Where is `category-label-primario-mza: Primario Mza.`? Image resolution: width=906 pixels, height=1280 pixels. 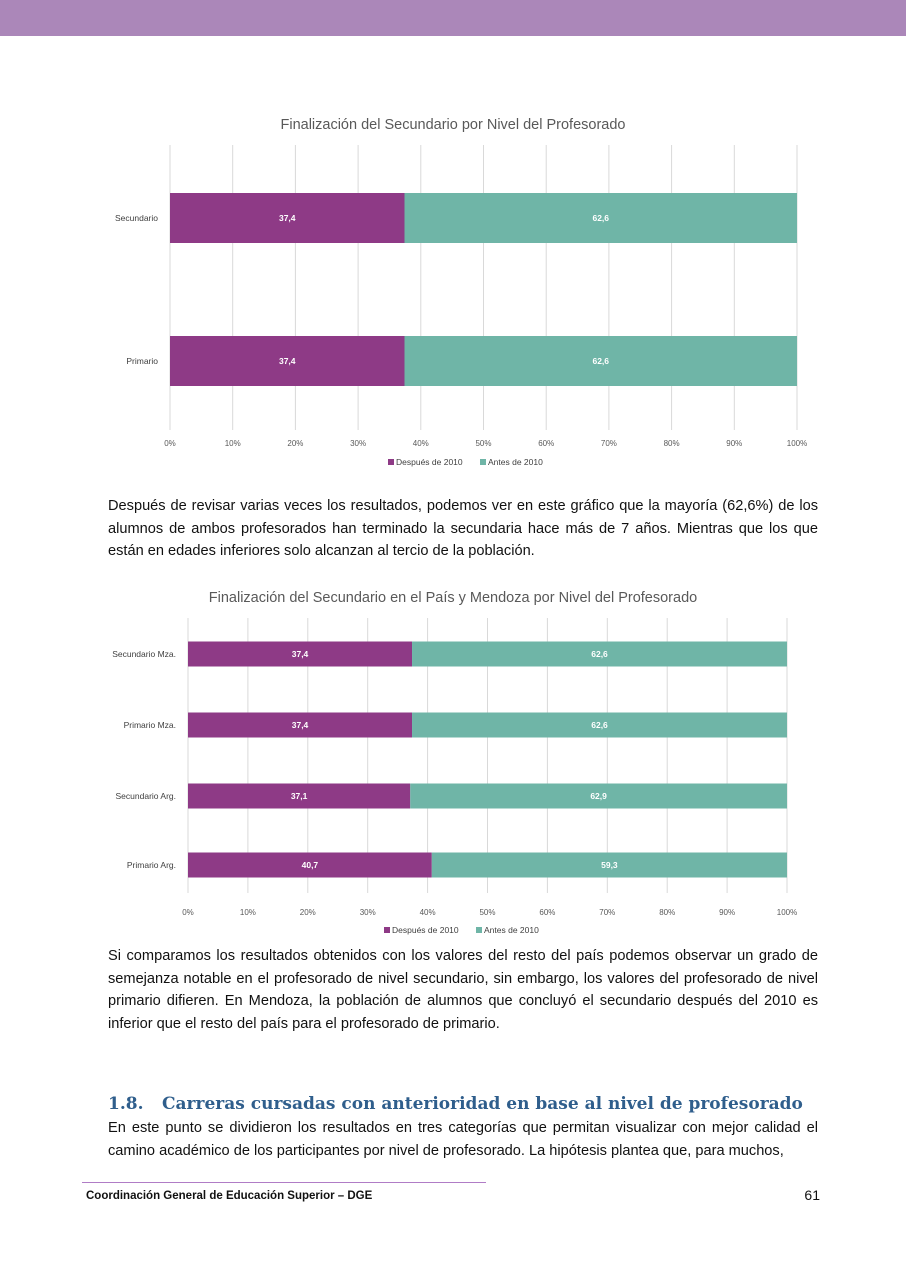 category-label-primario-mza: Primario Mza. is located at coordinates (150, 725).